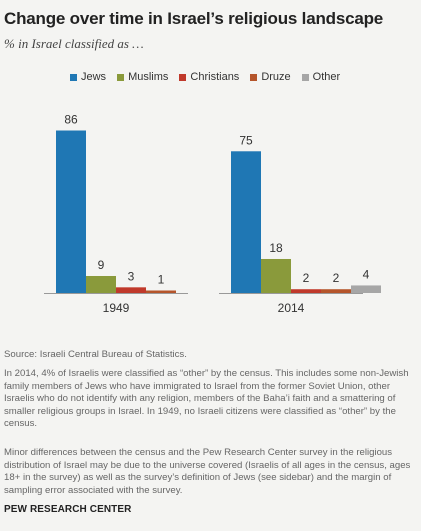  What do you see at coordinates (276, 77) in the screenshot?
I see `legend-label-druze: Druze` at bounding box center [276, 77].